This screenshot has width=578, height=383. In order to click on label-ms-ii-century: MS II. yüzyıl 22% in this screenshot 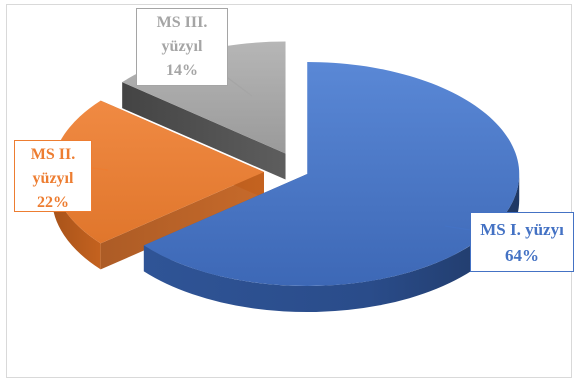, I will do `click(53, 176)`.